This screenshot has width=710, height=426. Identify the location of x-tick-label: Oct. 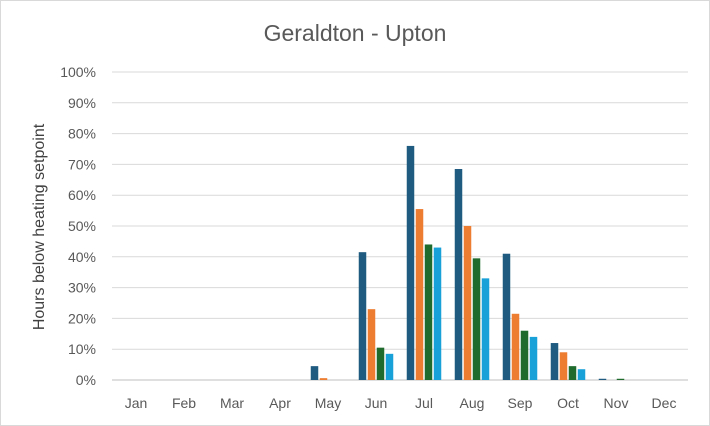
(568, 403).